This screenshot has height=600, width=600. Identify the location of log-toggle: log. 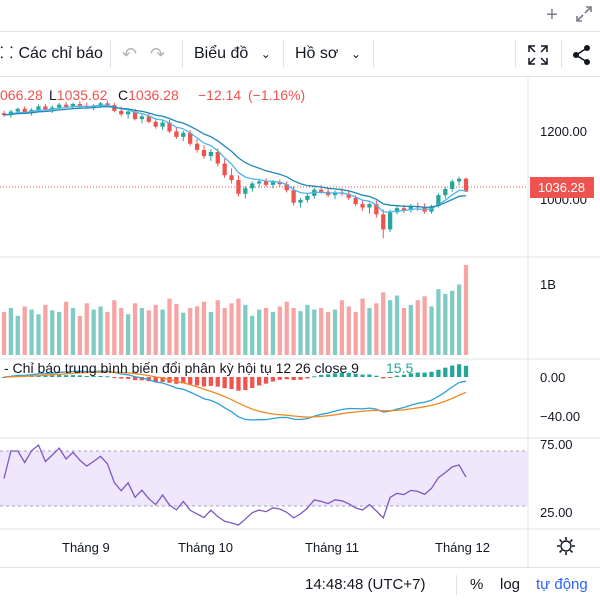
(510, 584).